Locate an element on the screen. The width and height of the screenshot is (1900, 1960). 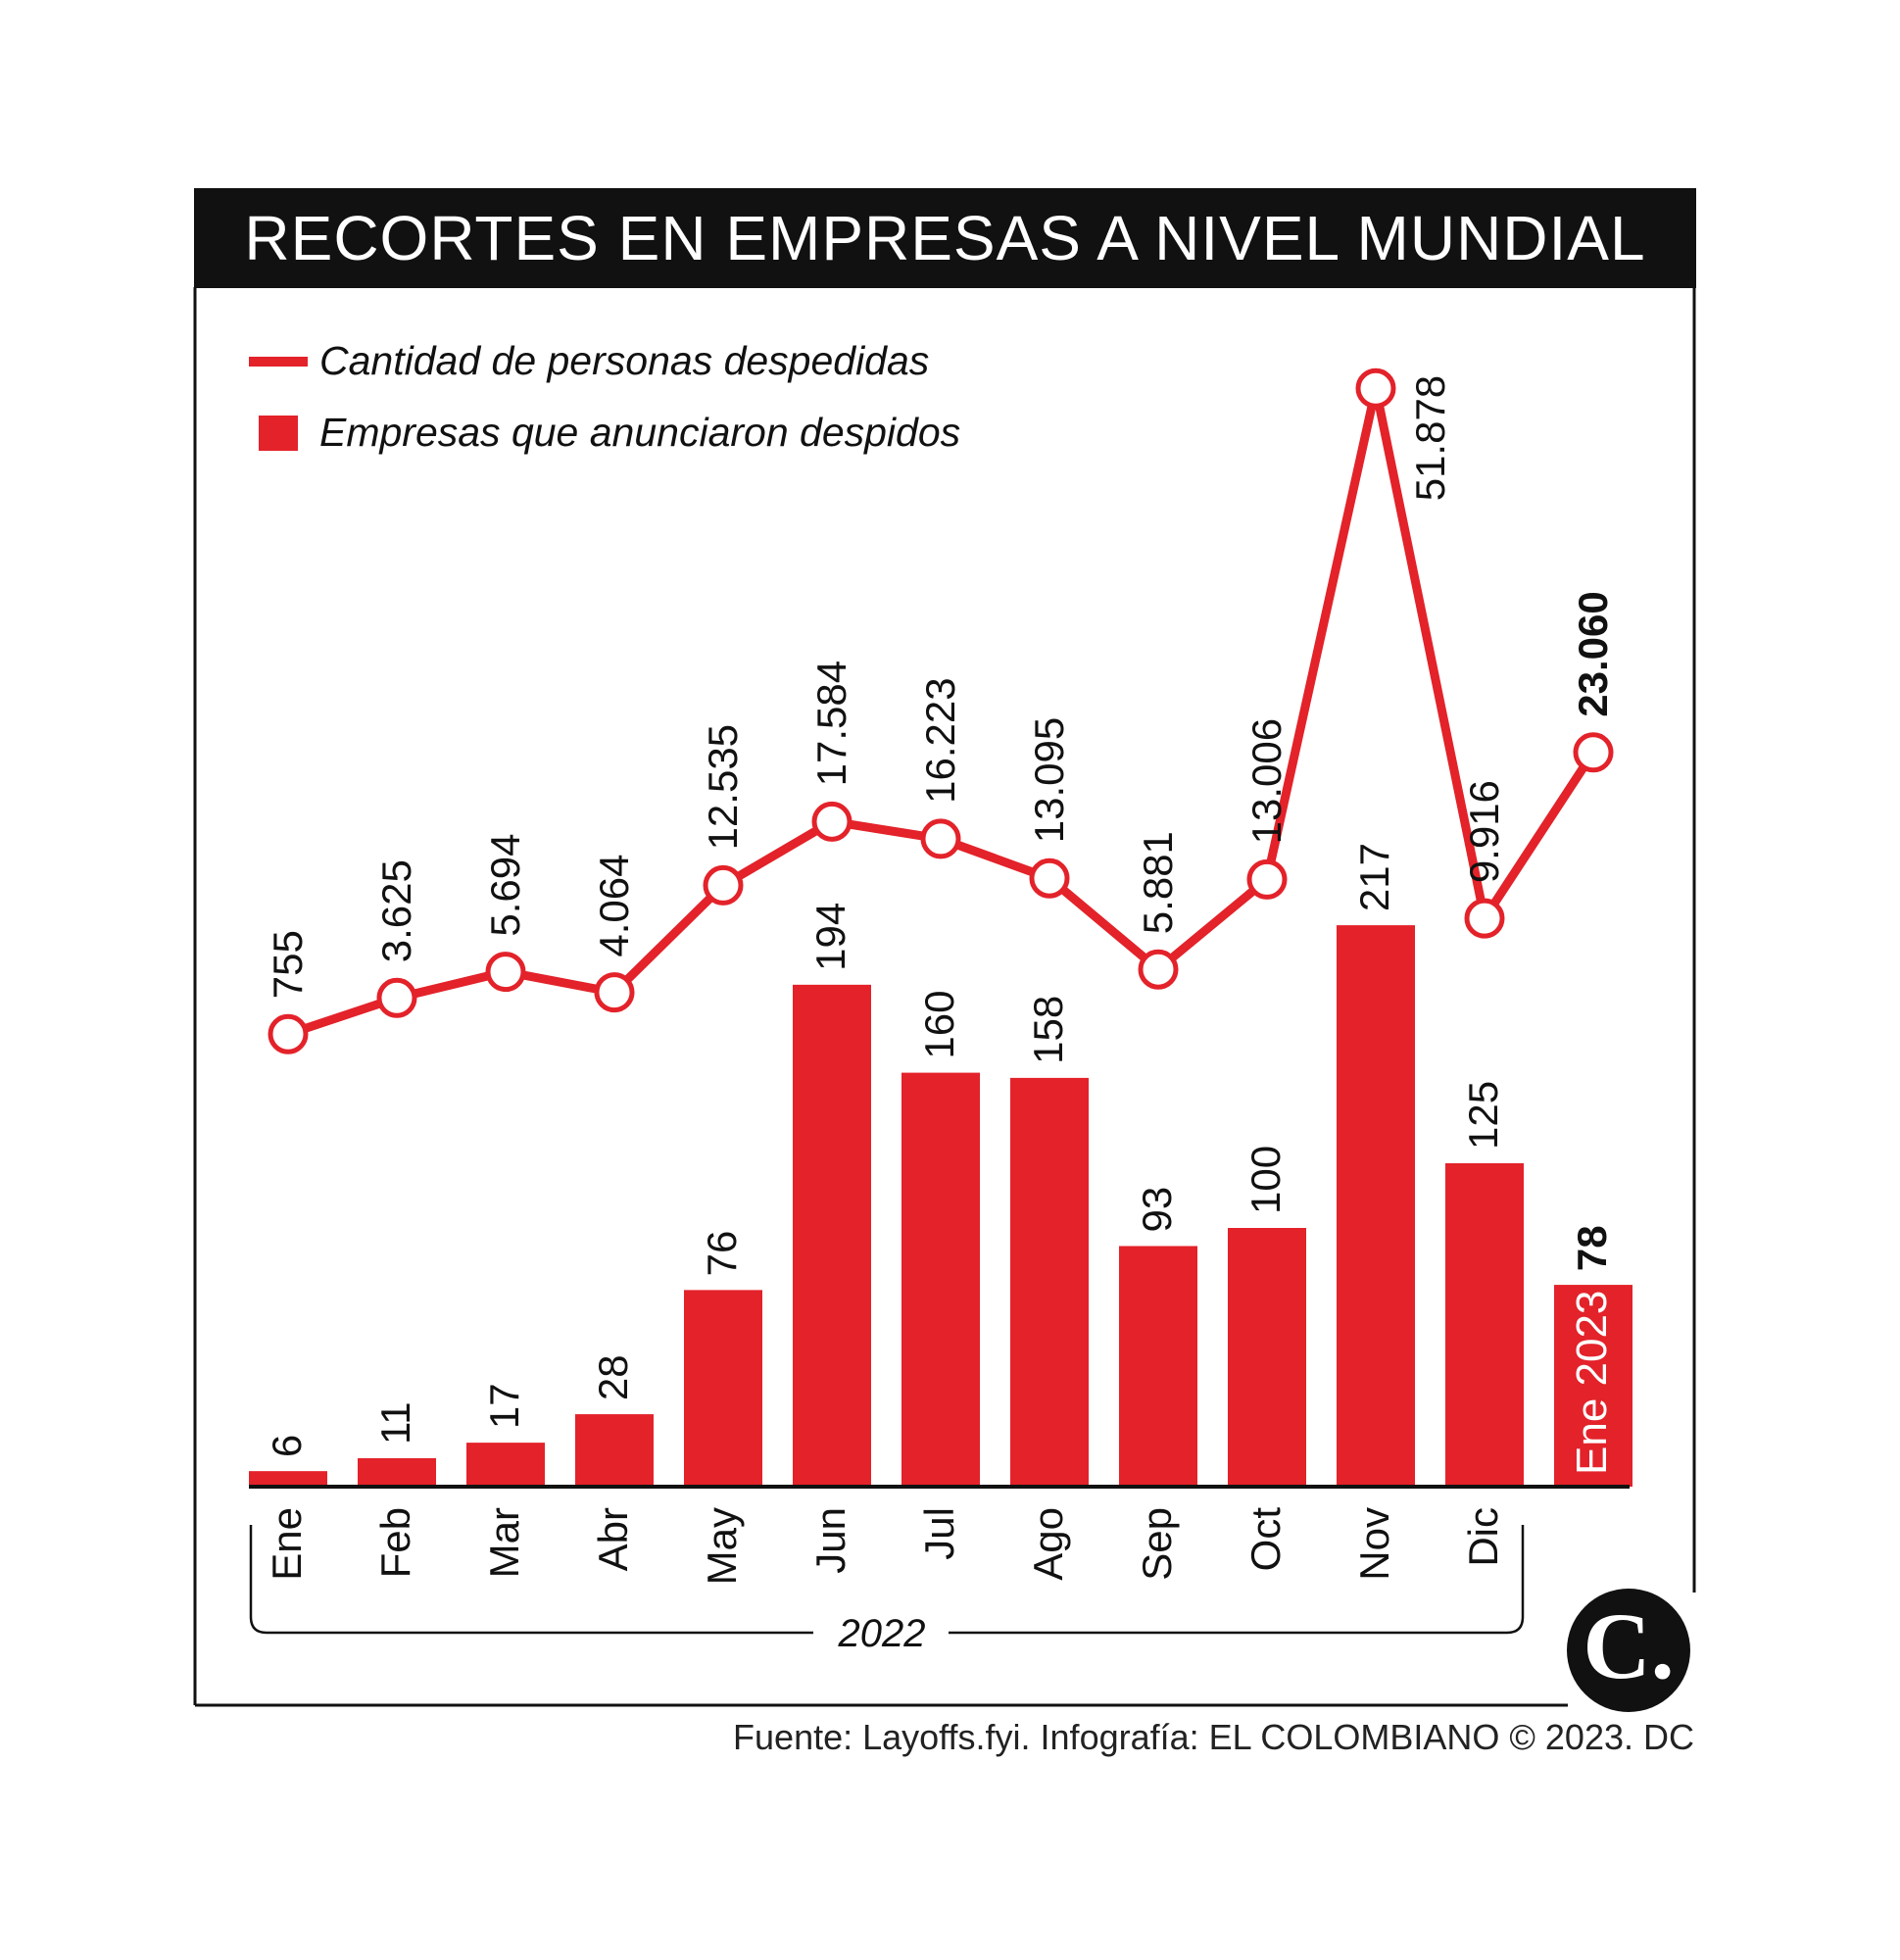
el-colombiano-logo: C. is located at coordinates (1628, 1650).